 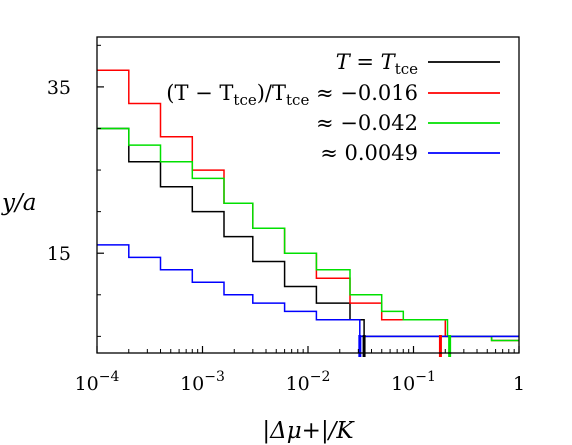 What do you see at coordinates (292, 95) in the screenshot?
I see `legend-label-1: (T − Ttce)/Ttce ≈ −0.016` at bounding box center [292, 95].